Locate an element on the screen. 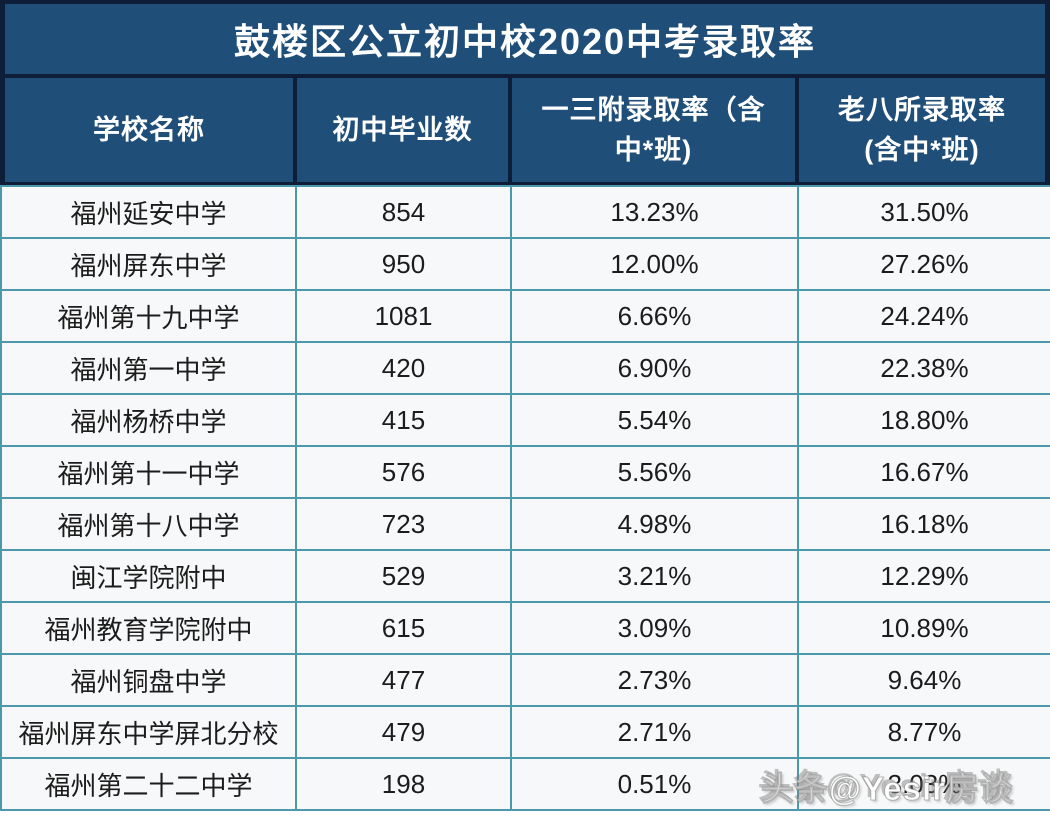 The image size is (1050, 820). cell-graduates: 477 is located at coordinates (403, 680).